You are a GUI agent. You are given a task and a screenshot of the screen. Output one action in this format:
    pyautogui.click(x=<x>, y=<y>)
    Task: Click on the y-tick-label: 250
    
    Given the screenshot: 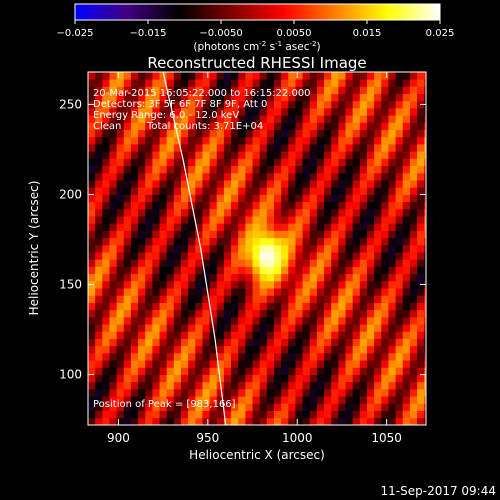 What is the action you would take?
    pyautogui.click(x=70, y=104)
    